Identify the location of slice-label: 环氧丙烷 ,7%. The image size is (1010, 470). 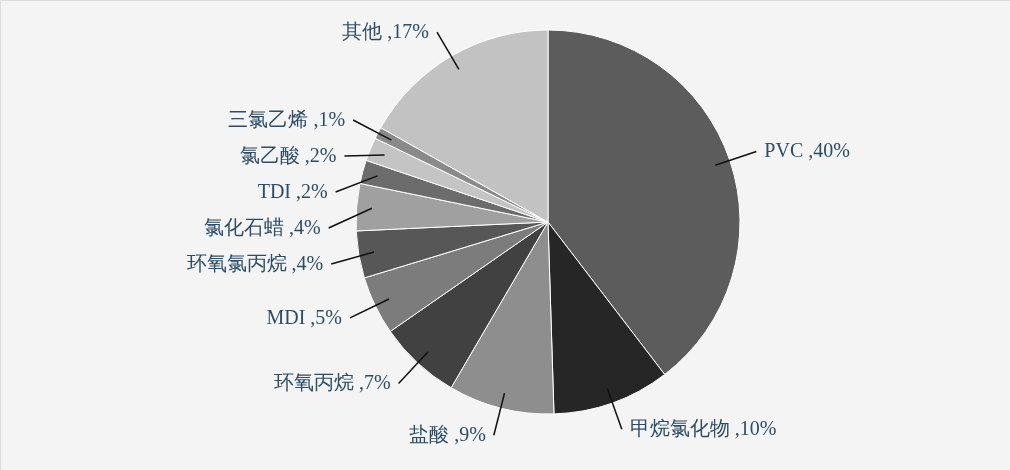
(332, 382).